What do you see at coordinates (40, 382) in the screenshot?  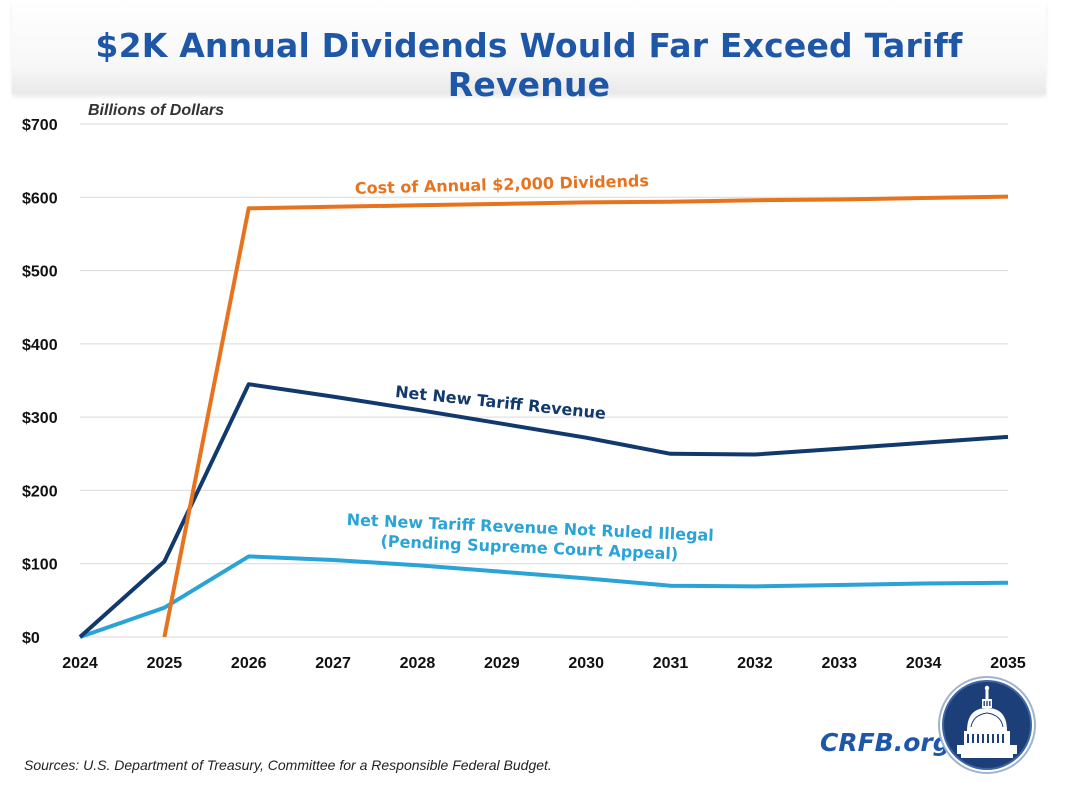 I see `y-axis-tick-labels: $0 $100 $200 $300 $400 $500 $600 $700` at bounding box center [40, 382].